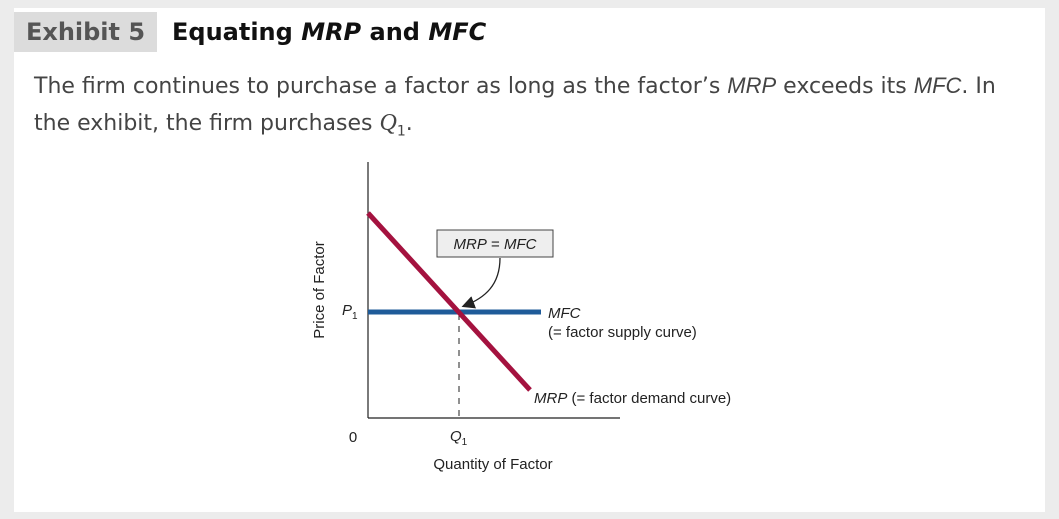  I want to click on caption-part: MFC, so click(937, 85).